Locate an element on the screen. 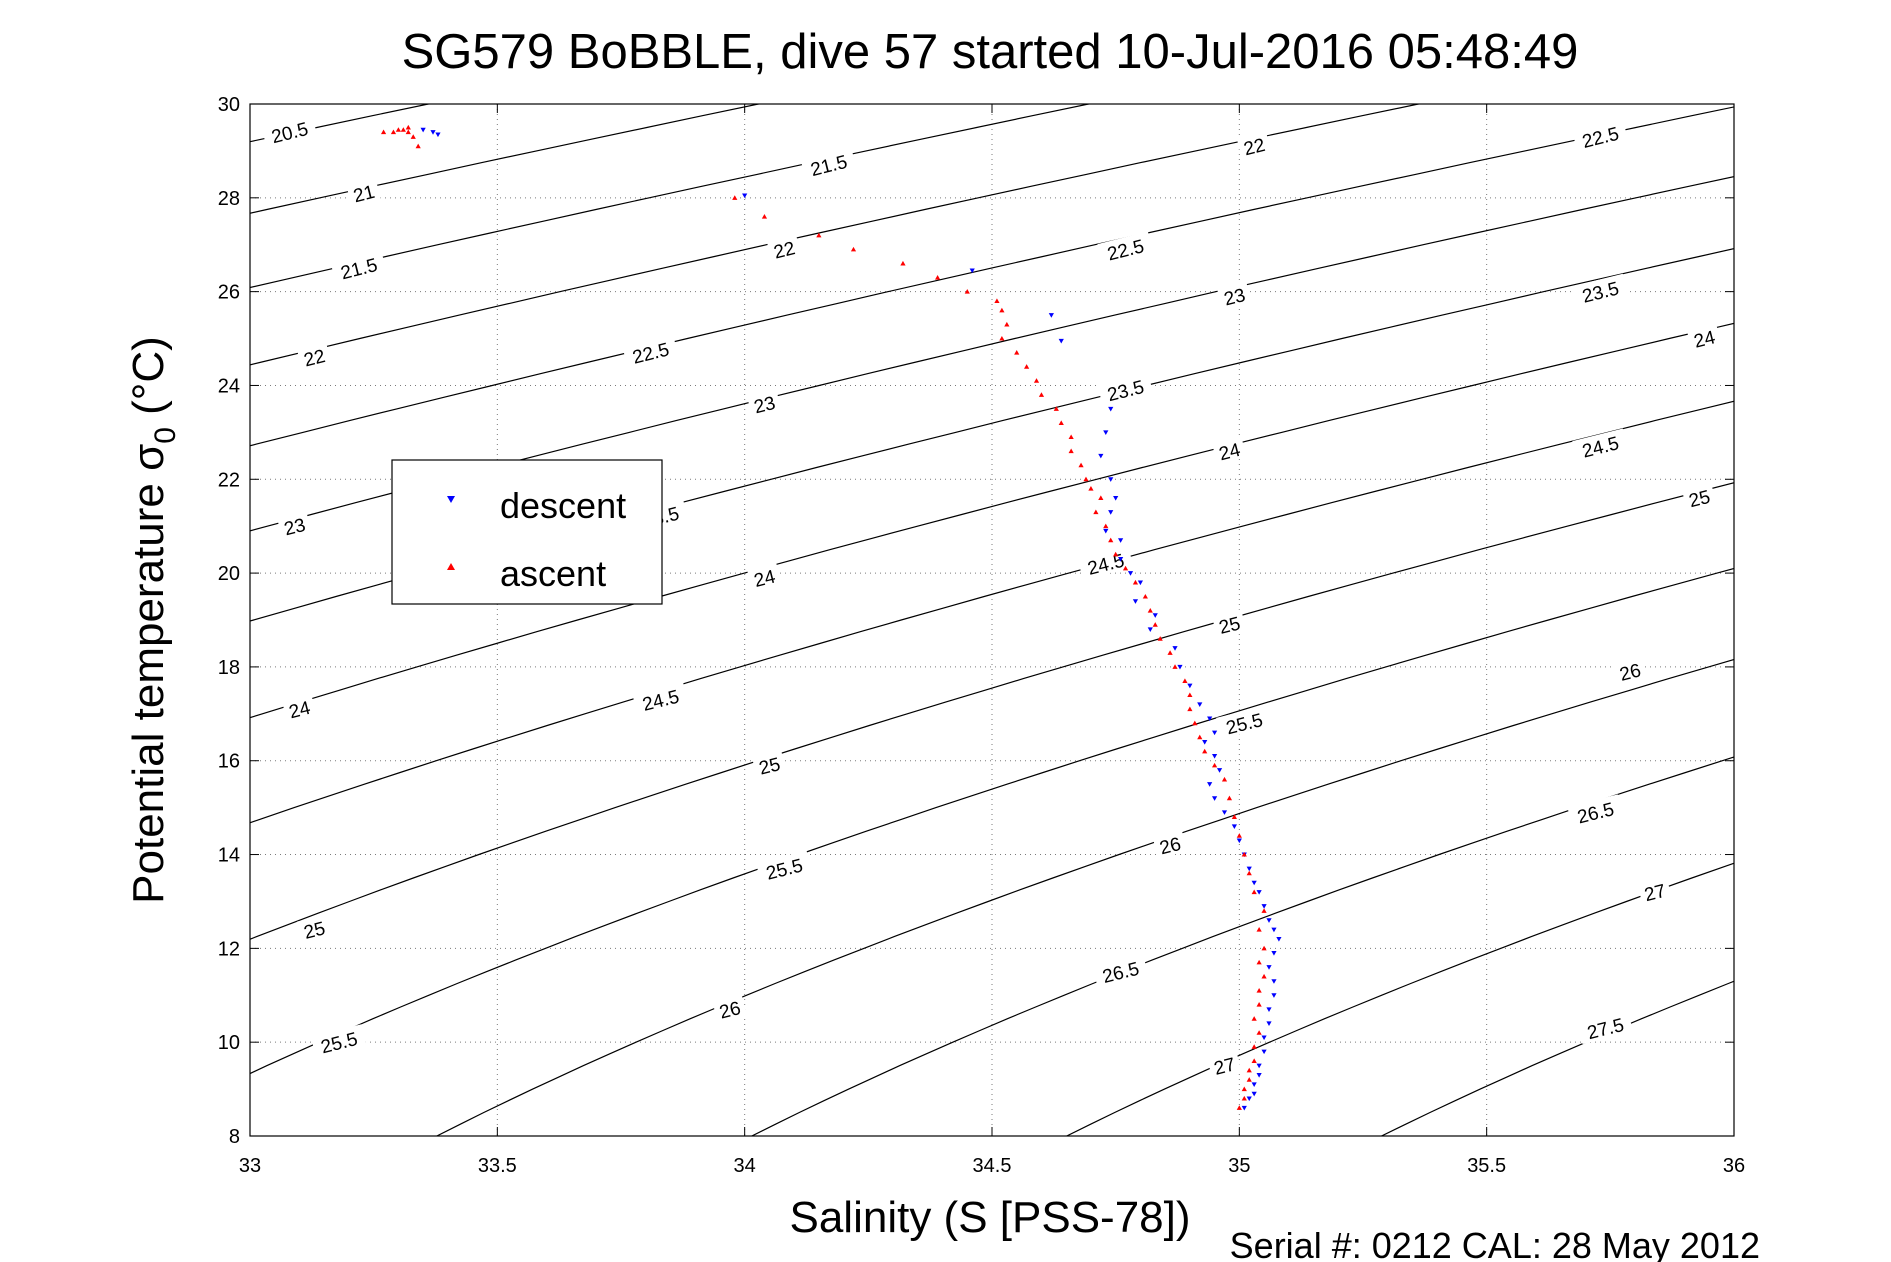  legend-ascent-label: ascent is located at coordinates (553, 573).